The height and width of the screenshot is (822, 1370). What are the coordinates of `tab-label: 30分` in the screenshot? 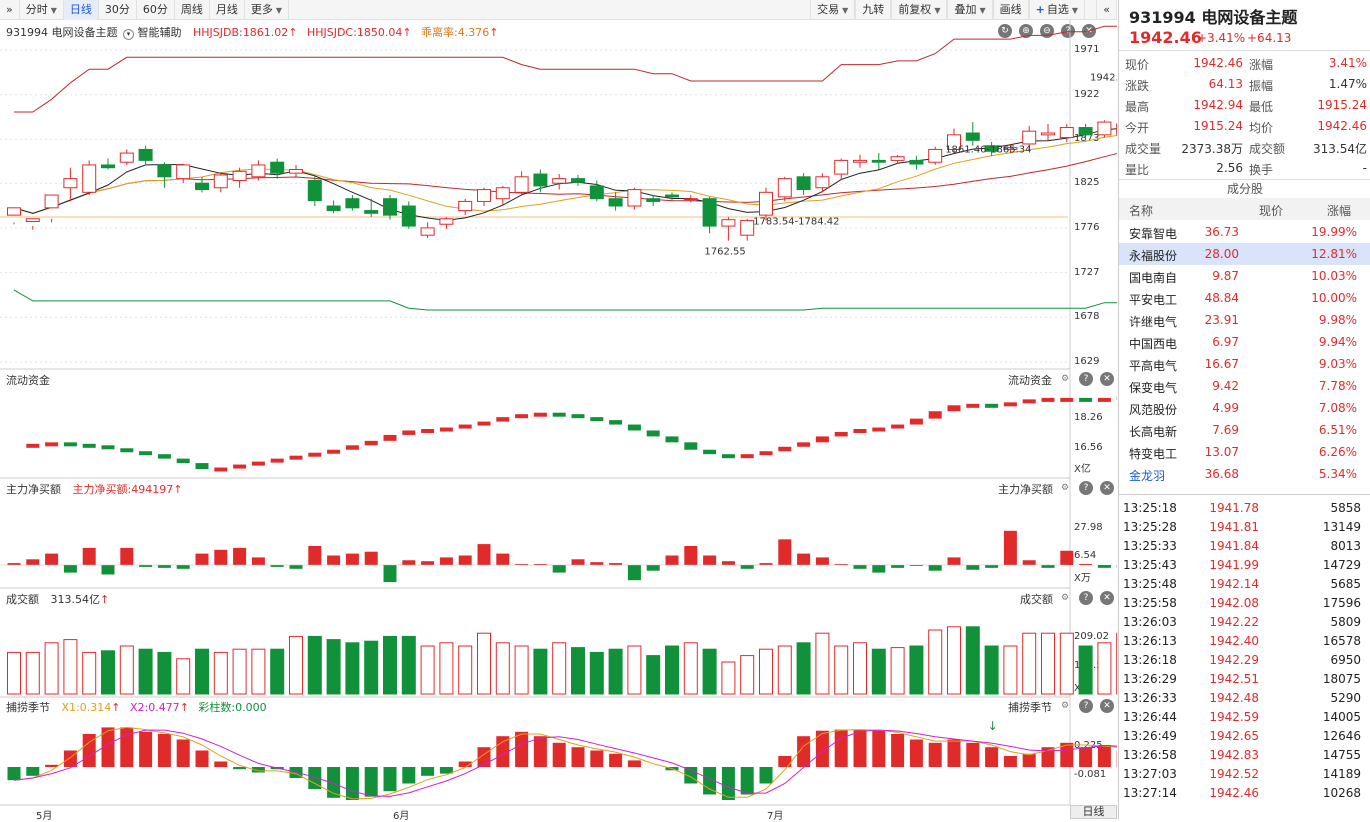 It's located at (117, 9).